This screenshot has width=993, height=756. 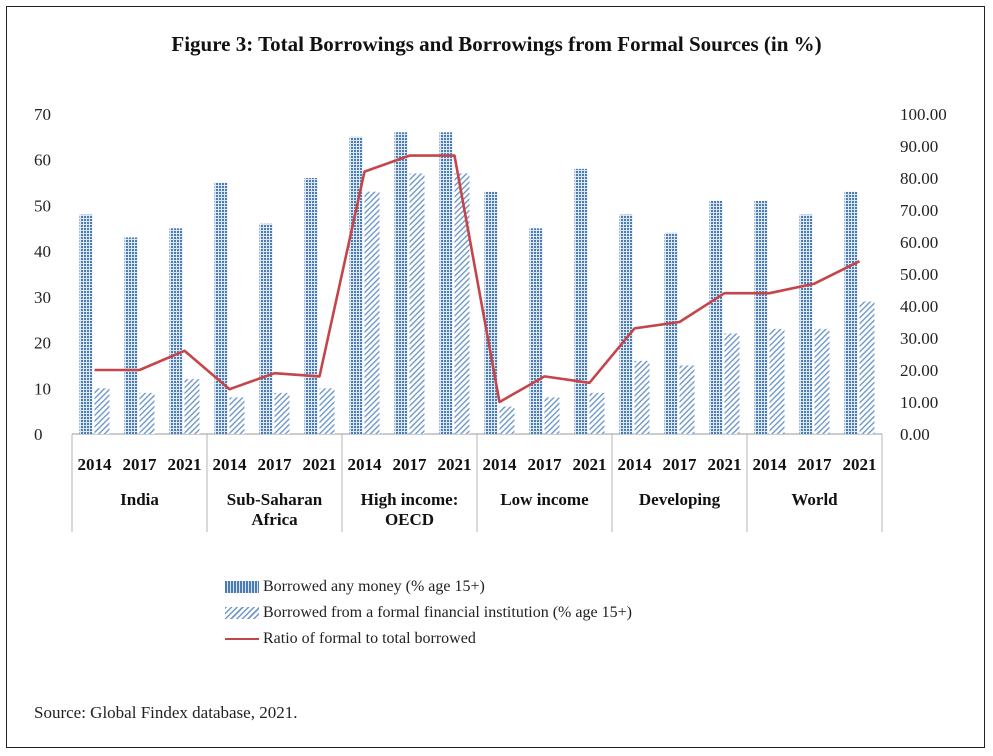 What do you see at coordinates (919, 306) in the screenshot?
I see `y-right-tick-label: 40.00` at bounding box center [919, 306].